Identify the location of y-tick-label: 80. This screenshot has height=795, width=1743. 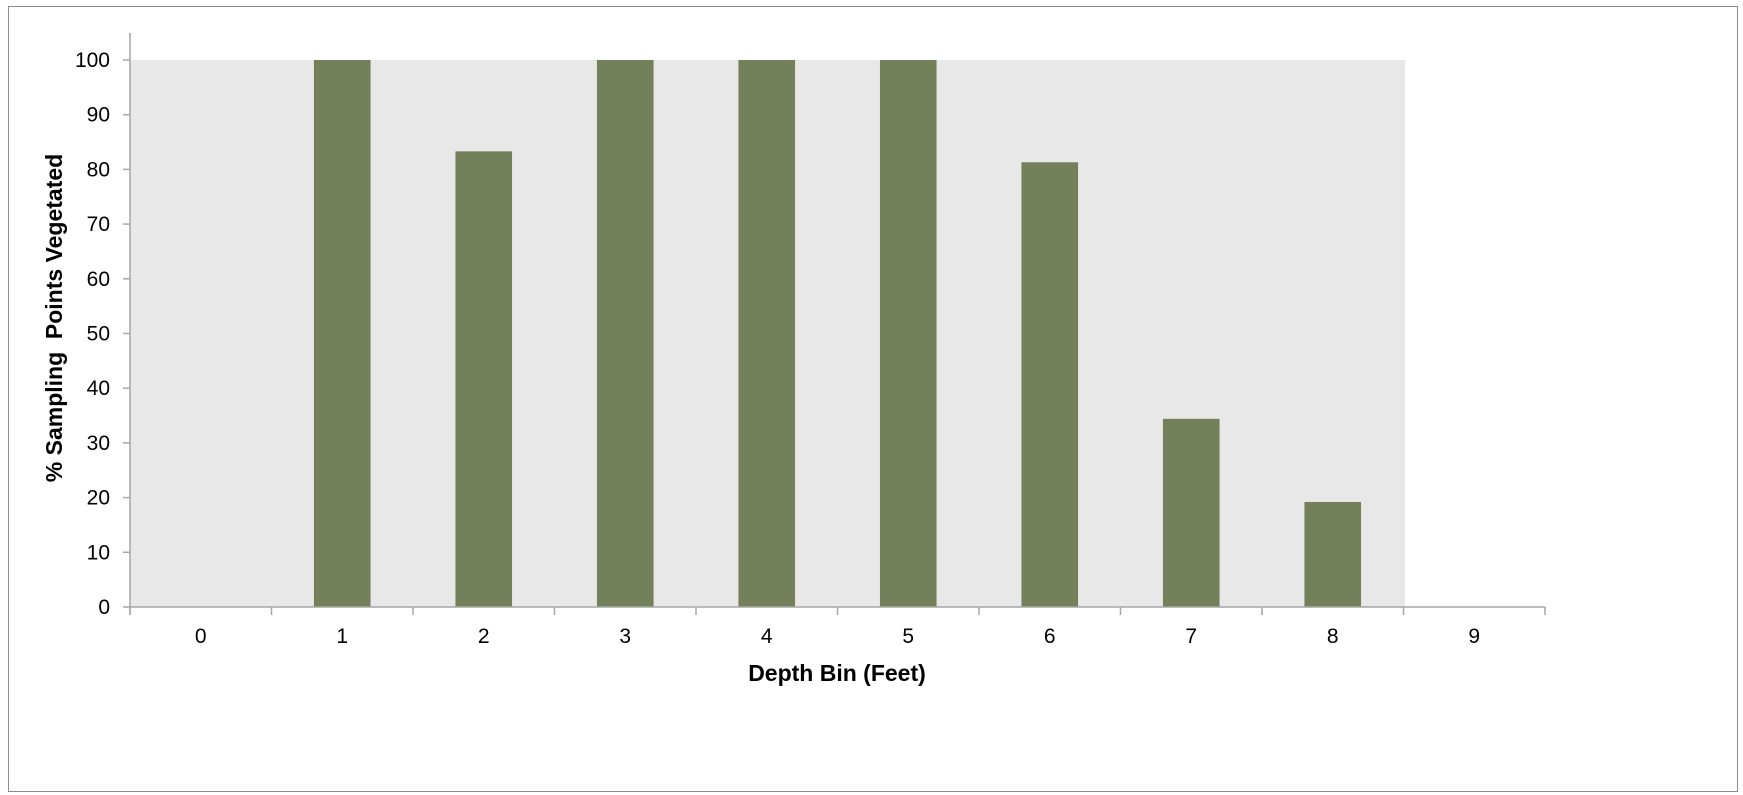
(98, 169).